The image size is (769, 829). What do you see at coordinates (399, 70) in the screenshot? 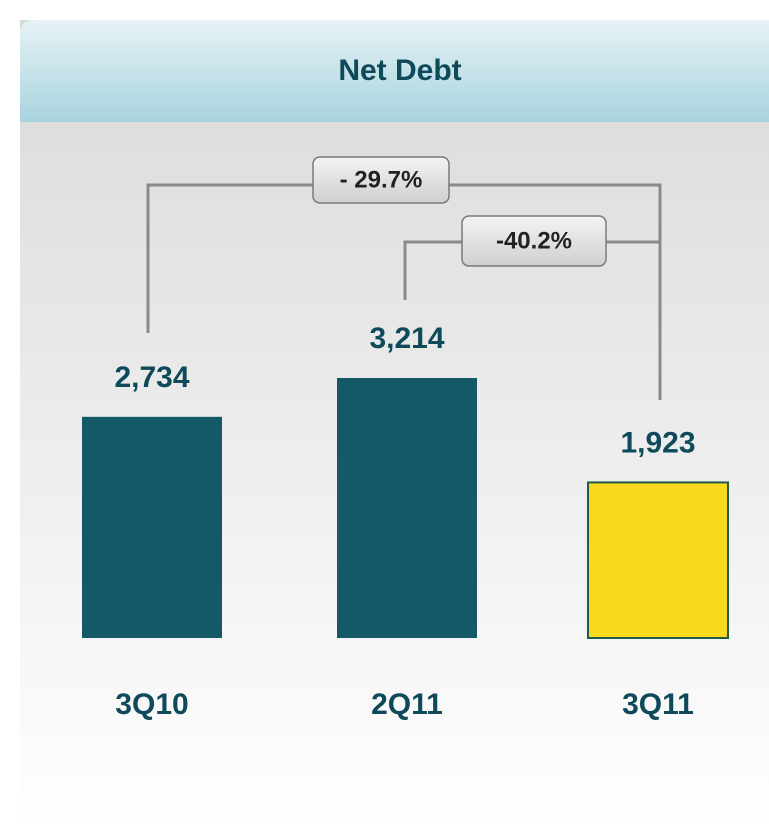
I see `chart-title: Net Debt` at bounding box center [399, 70].